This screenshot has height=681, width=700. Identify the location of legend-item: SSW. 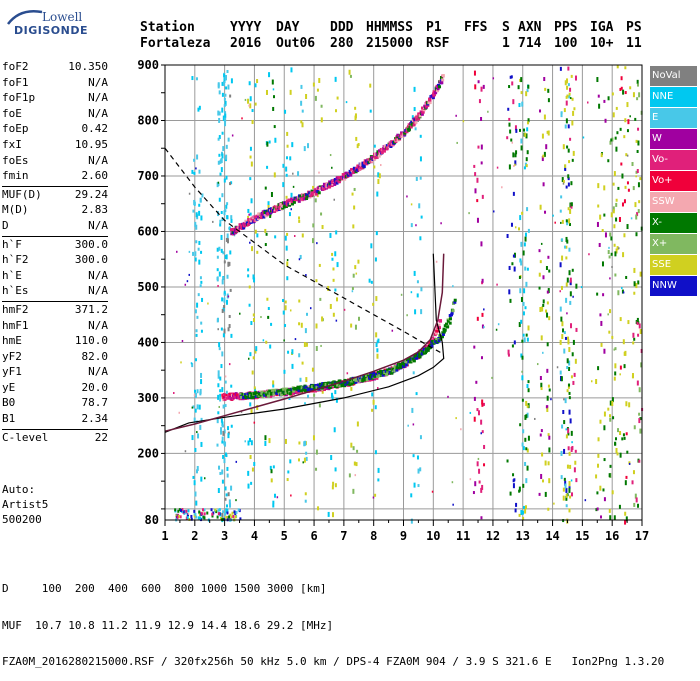
(673, 202).